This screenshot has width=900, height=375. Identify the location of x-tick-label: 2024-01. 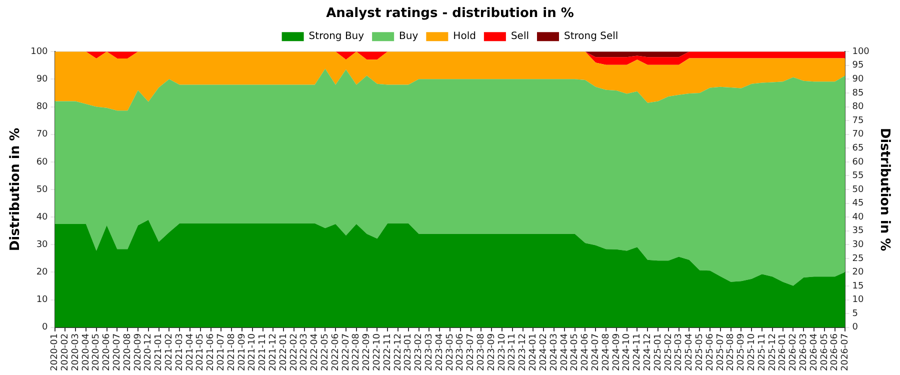
(533, 352).